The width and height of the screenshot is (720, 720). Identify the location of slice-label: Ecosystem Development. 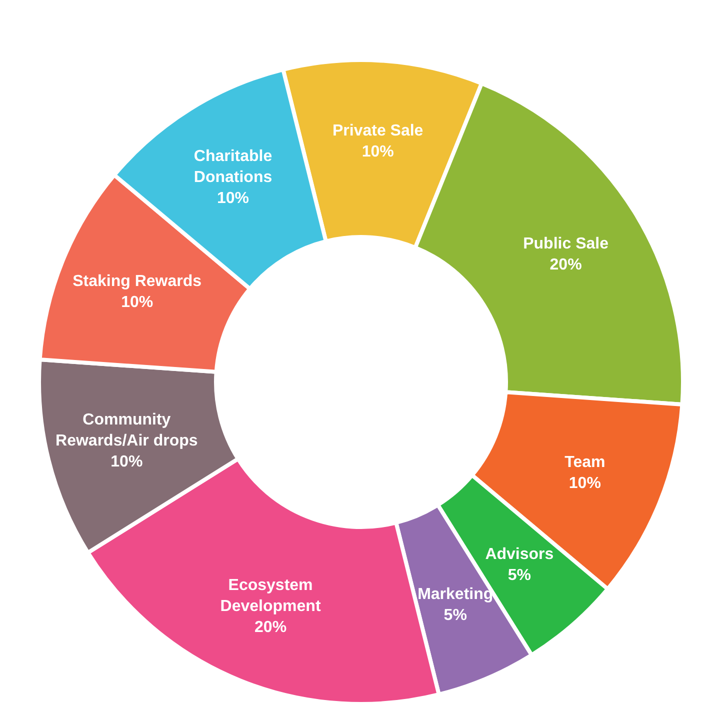
(271, 595).